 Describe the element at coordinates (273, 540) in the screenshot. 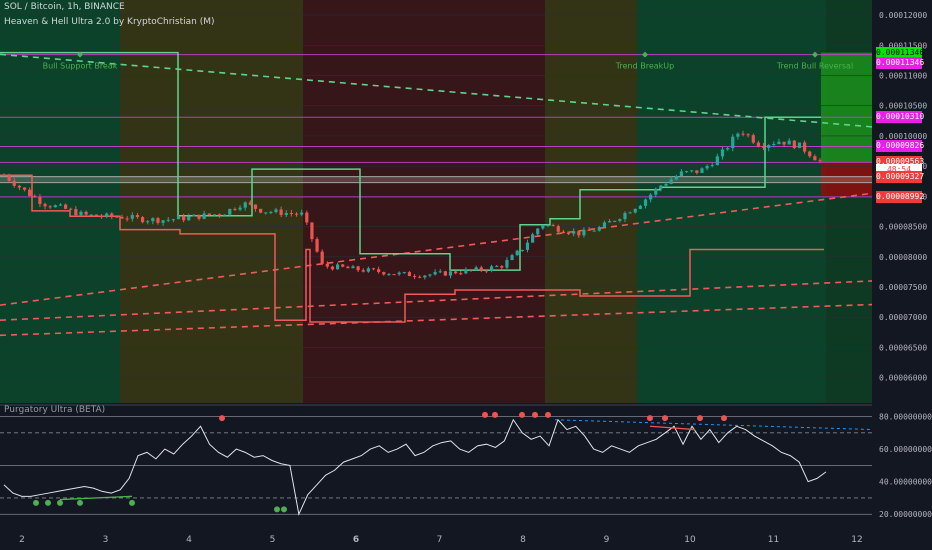

I see `time-tick-label: 5` at that location.